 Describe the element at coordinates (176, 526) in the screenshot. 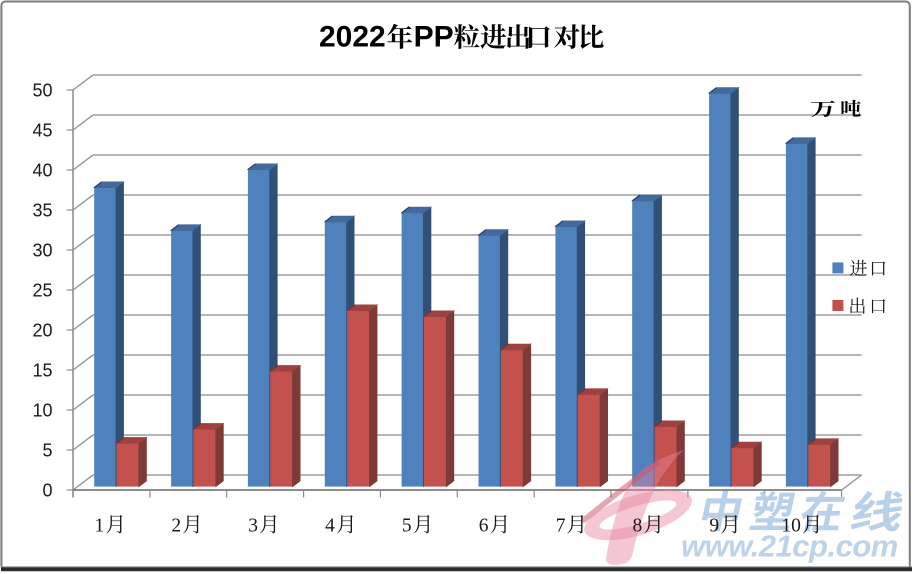

I see `svg-text: 2` at that location.